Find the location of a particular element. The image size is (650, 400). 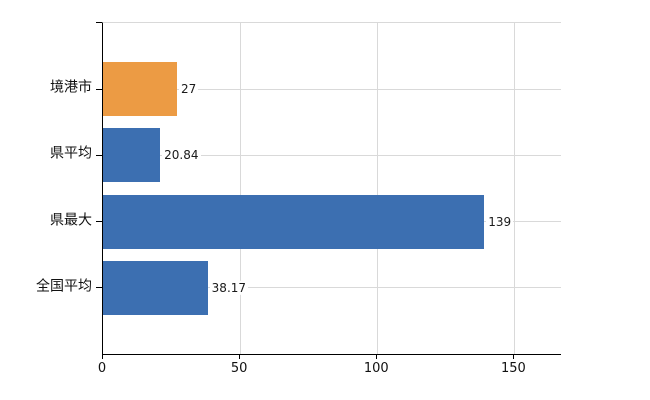

category-label: 県平均 is located at coordinates (71, 153).